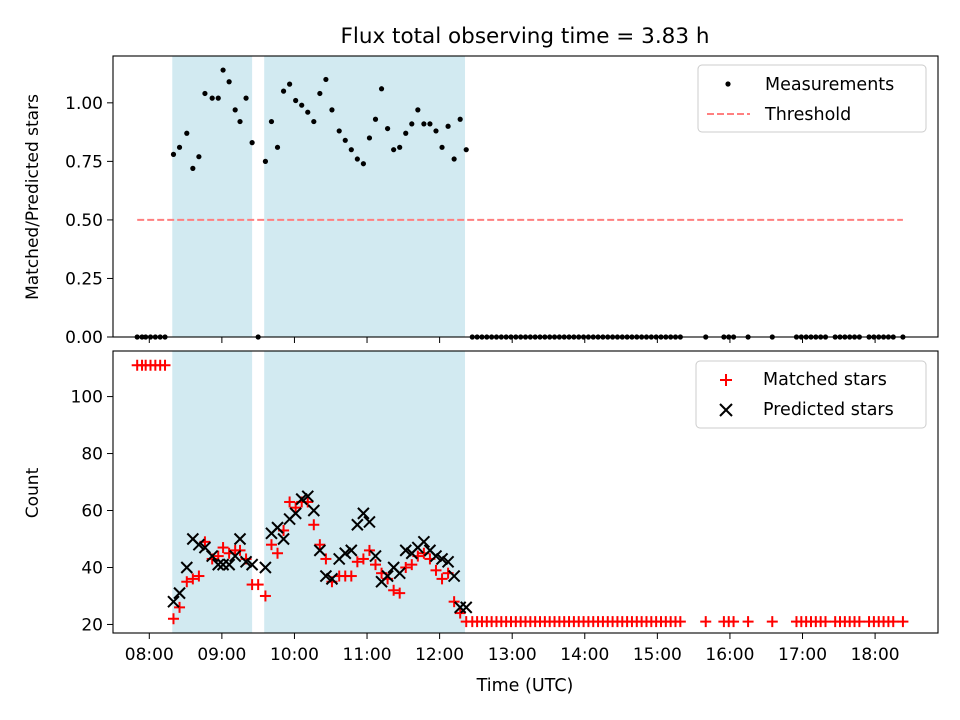  I want to click on legend-measurements-marker, so click(728, 84).